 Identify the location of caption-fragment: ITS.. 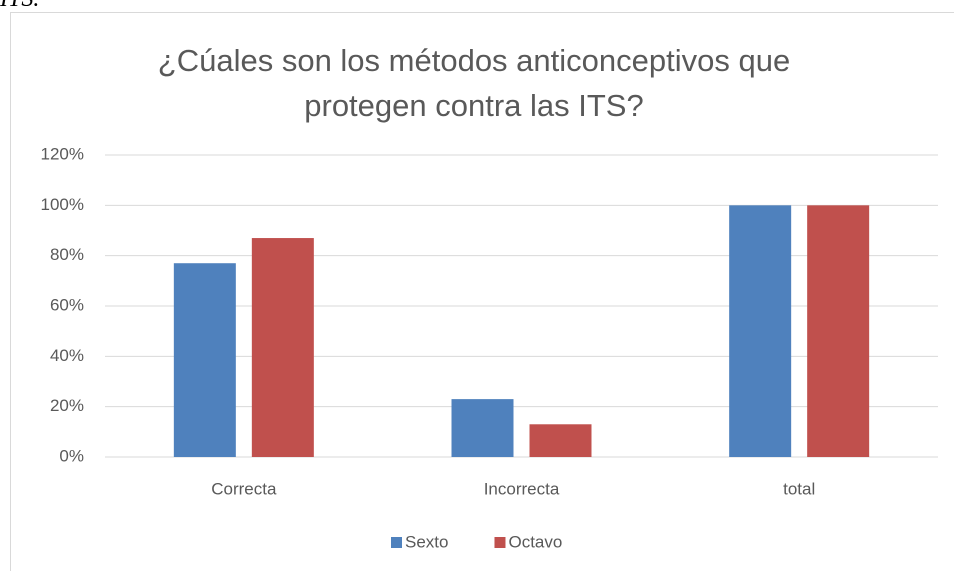
(19, 6).